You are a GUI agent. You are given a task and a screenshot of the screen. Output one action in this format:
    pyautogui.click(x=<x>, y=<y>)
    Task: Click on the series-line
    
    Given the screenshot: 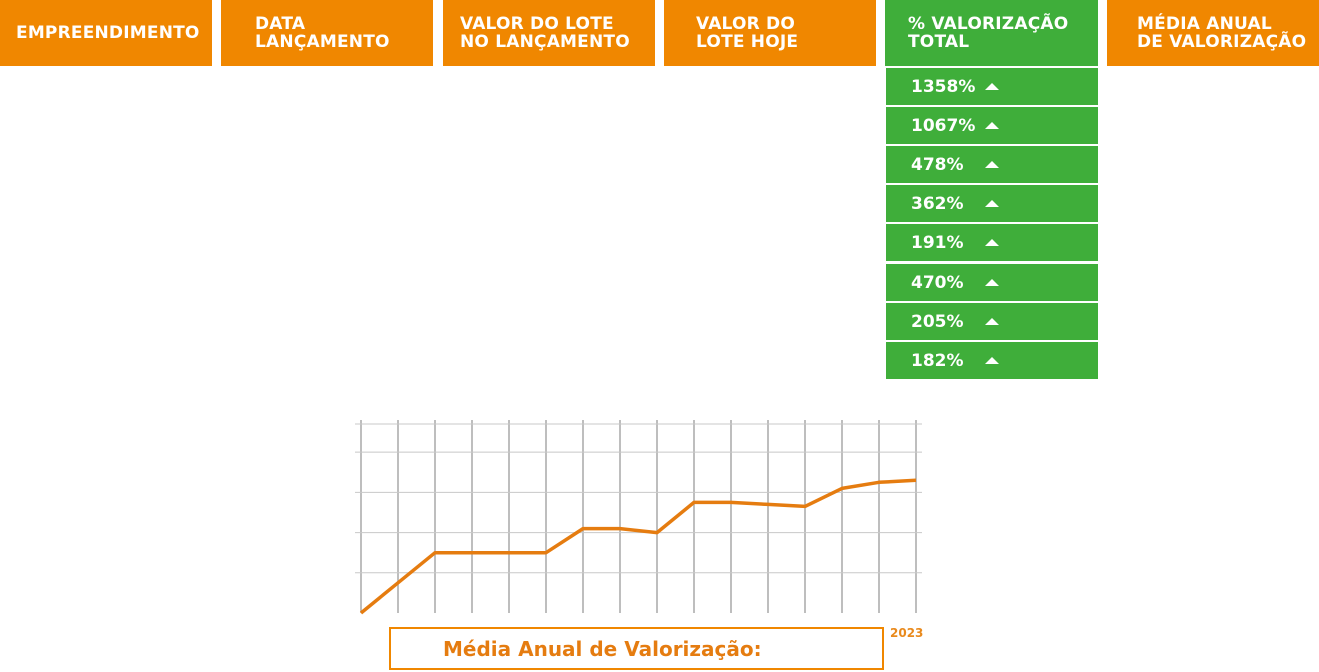 What is the action you would take?
    pyautogui.click(x=638, y=546)
    